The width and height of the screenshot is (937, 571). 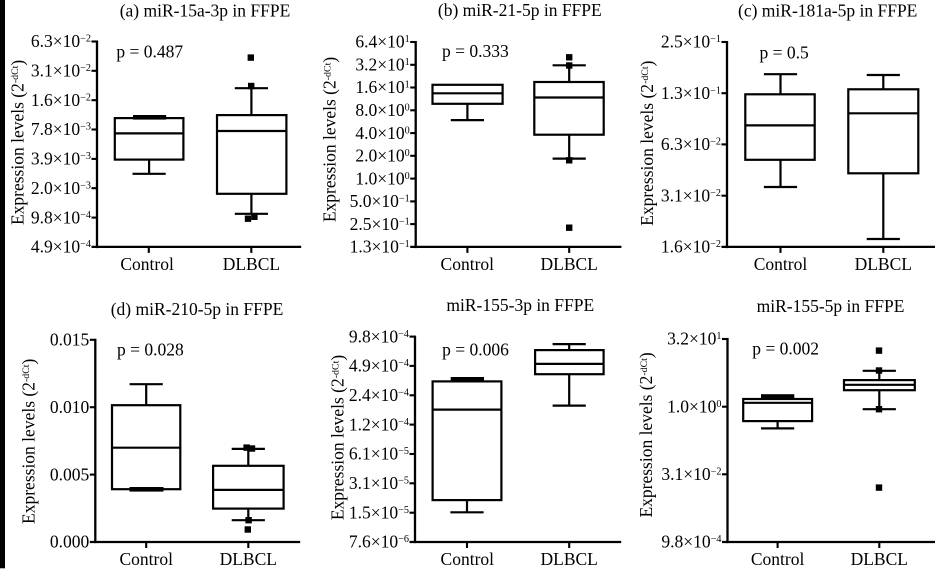 I want to click on svg-text: 6.1×10⁻⁵, so click(x=379, y=454).